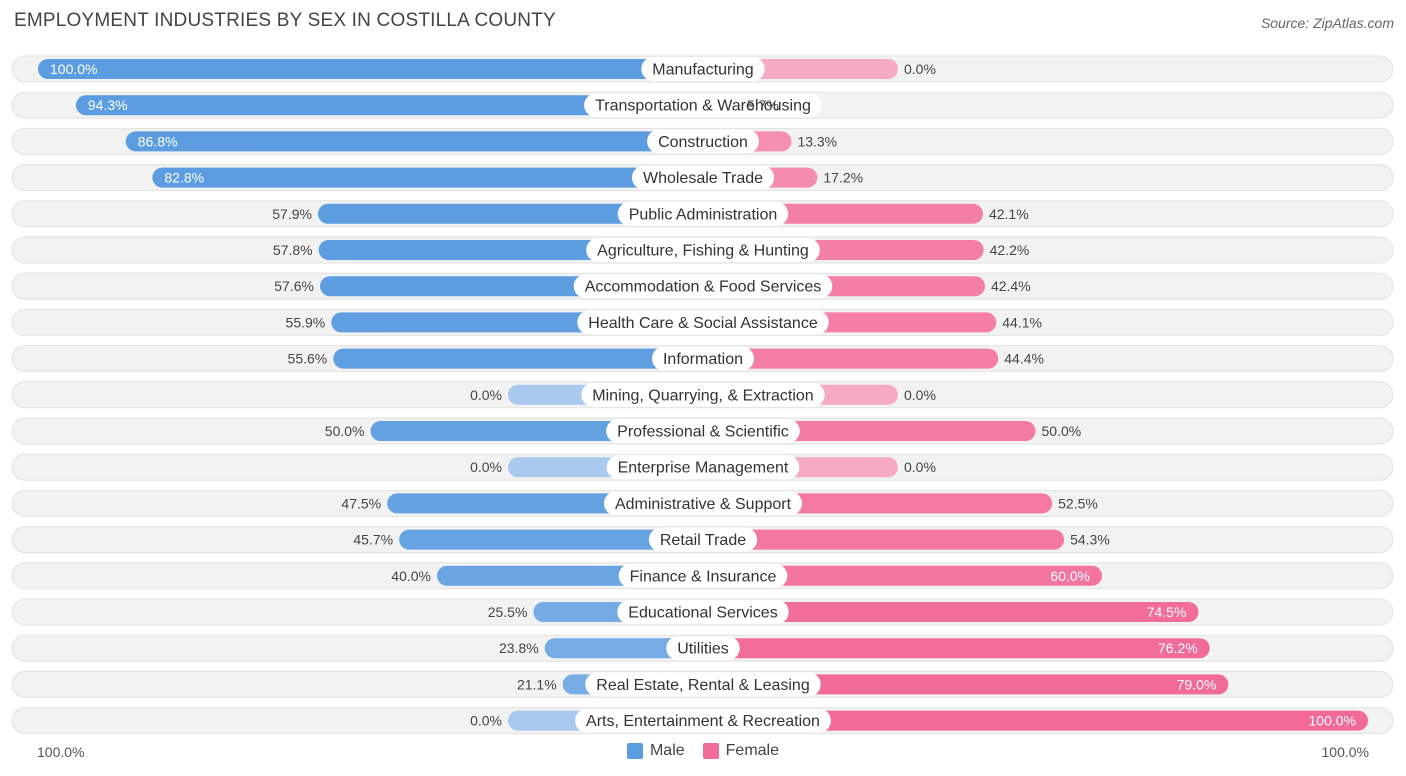  What do you see at coordinates (752, 750) in the screenshot?
I see `legend-label-female: Female` at bounding box center [752, 750].